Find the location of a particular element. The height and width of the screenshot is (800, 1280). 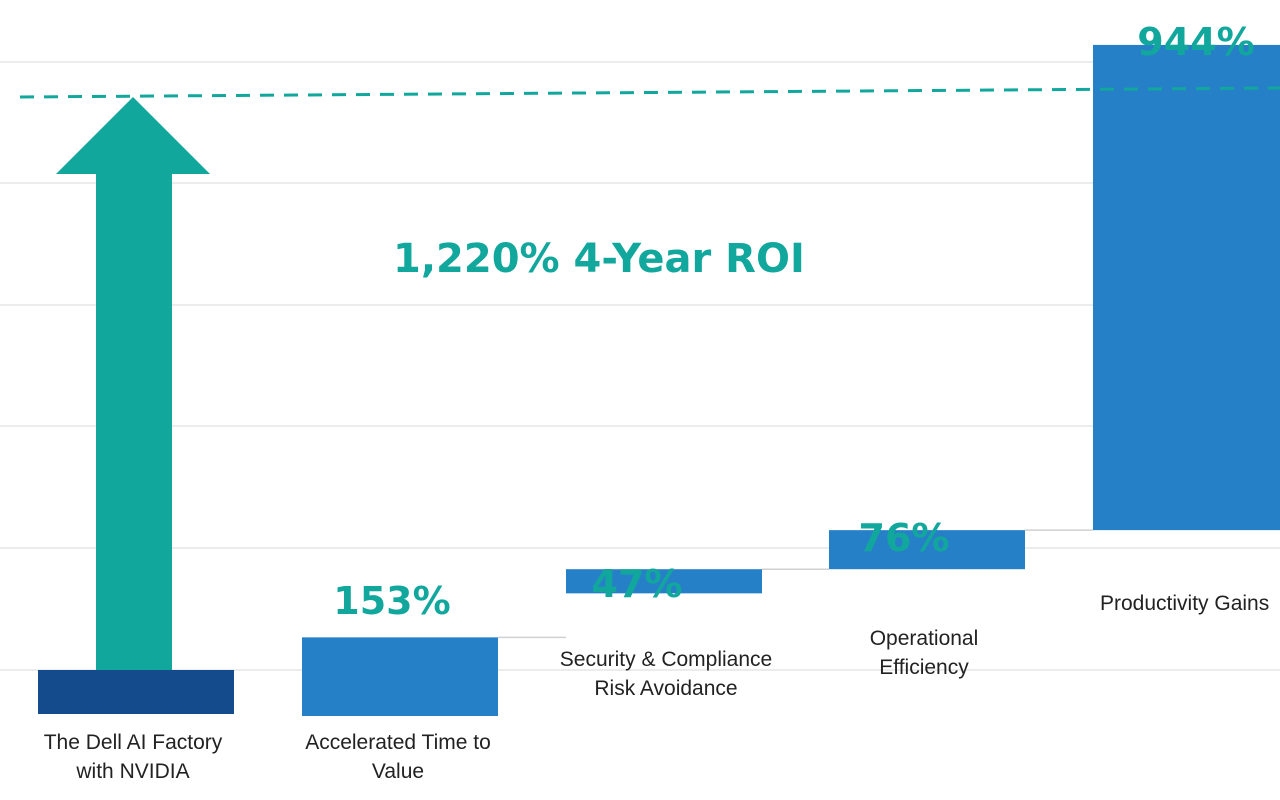

roi-dashed-line is located at coordinates (649, 92).